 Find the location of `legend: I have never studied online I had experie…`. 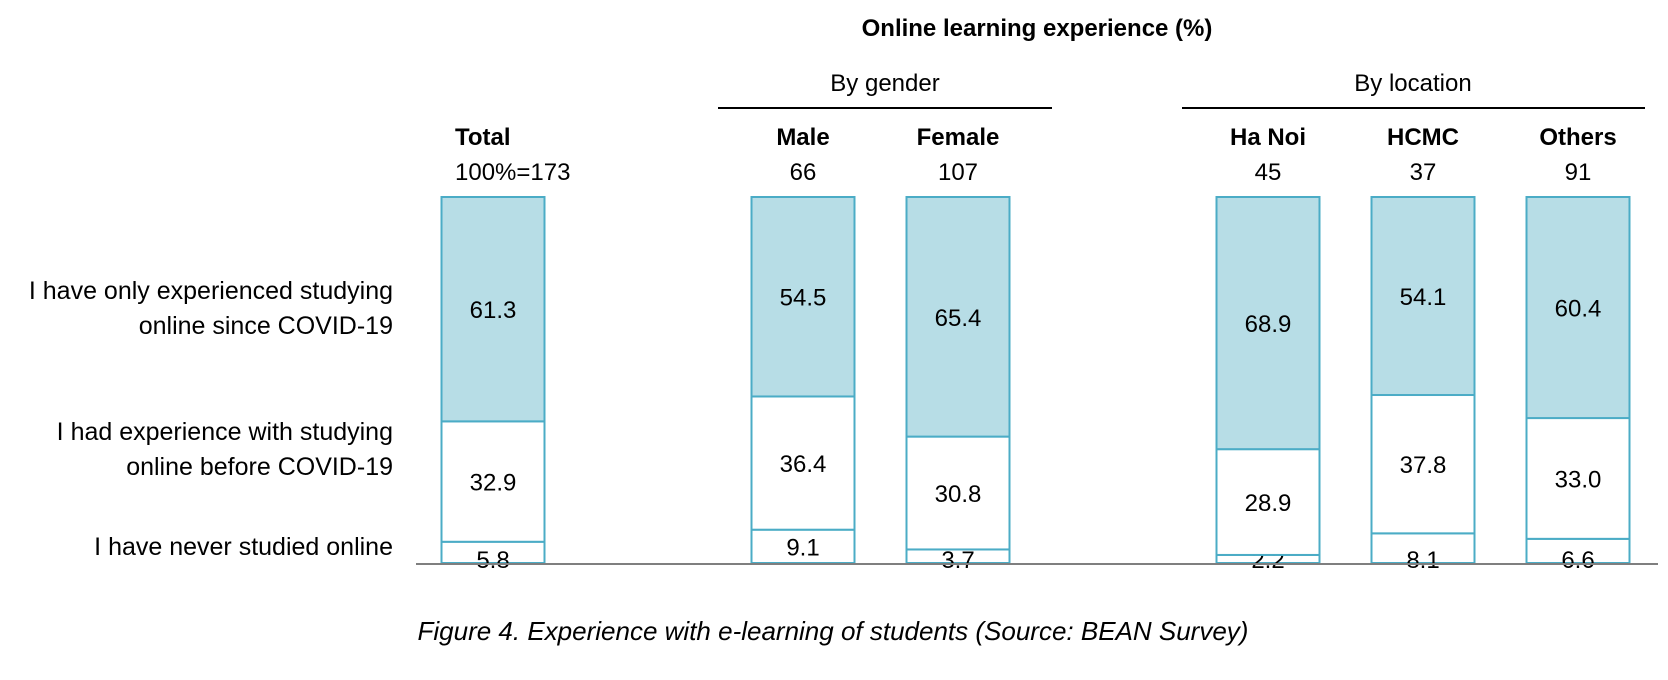

legend: I have never studied online I had experie… is located at coordinates (211, 419).